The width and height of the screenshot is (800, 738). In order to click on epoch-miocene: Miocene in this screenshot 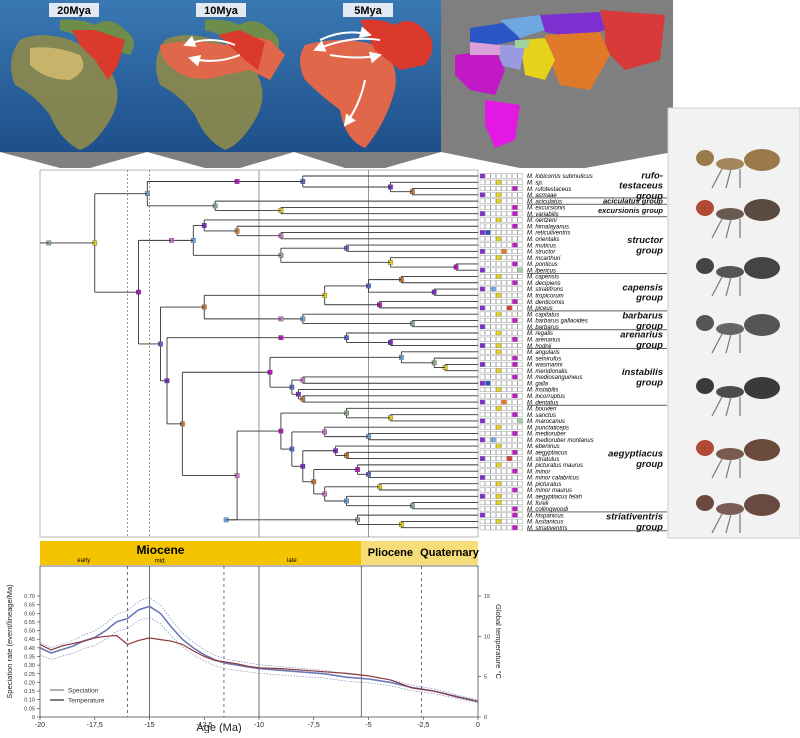, I will do `click(160, 550)`.